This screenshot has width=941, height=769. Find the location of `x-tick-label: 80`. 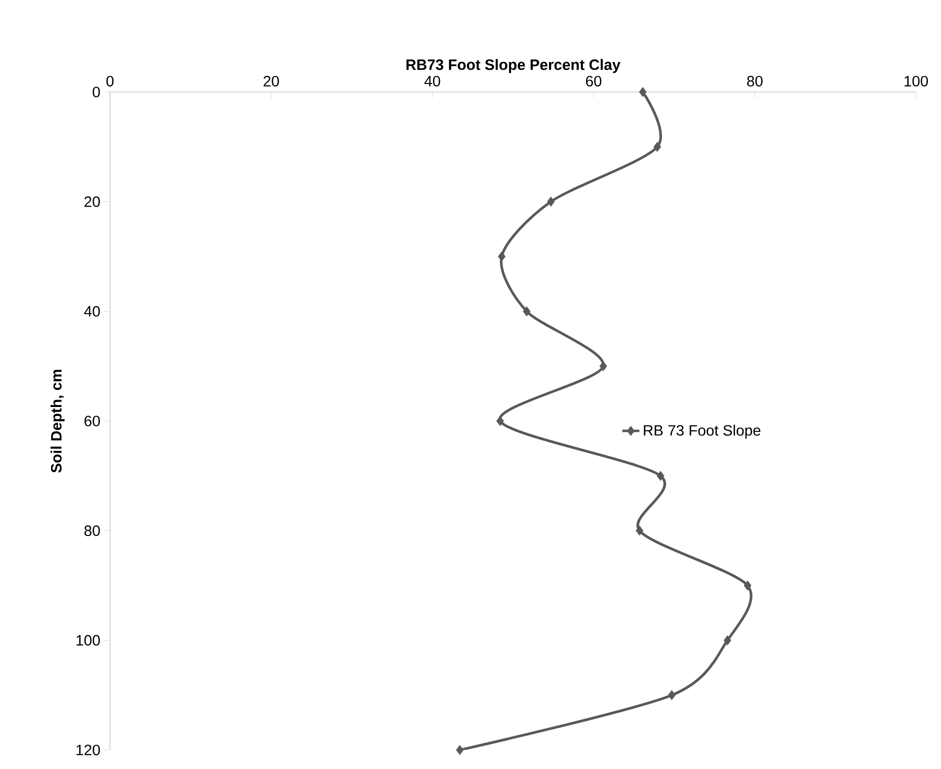

x-tick-label: 80 is located at coordinates (755, 81).